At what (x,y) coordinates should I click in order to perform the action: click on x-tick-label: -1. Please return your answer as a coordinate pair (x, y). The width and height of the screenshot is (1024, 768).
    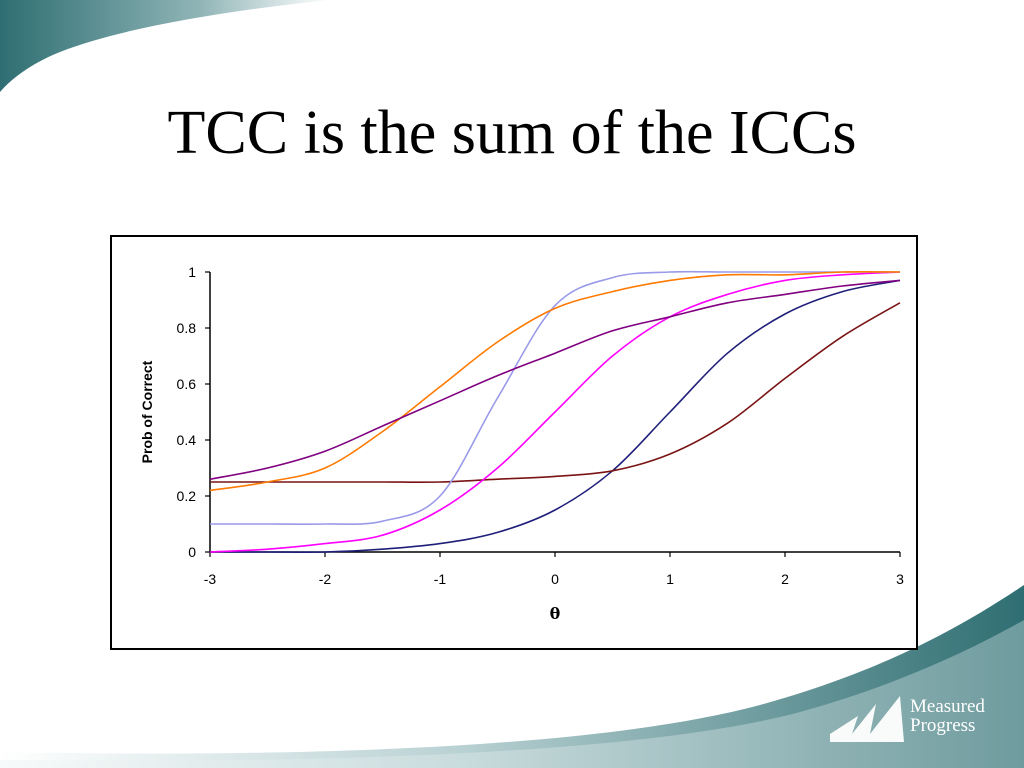
    Looking at the image, I should click on (440, 579).